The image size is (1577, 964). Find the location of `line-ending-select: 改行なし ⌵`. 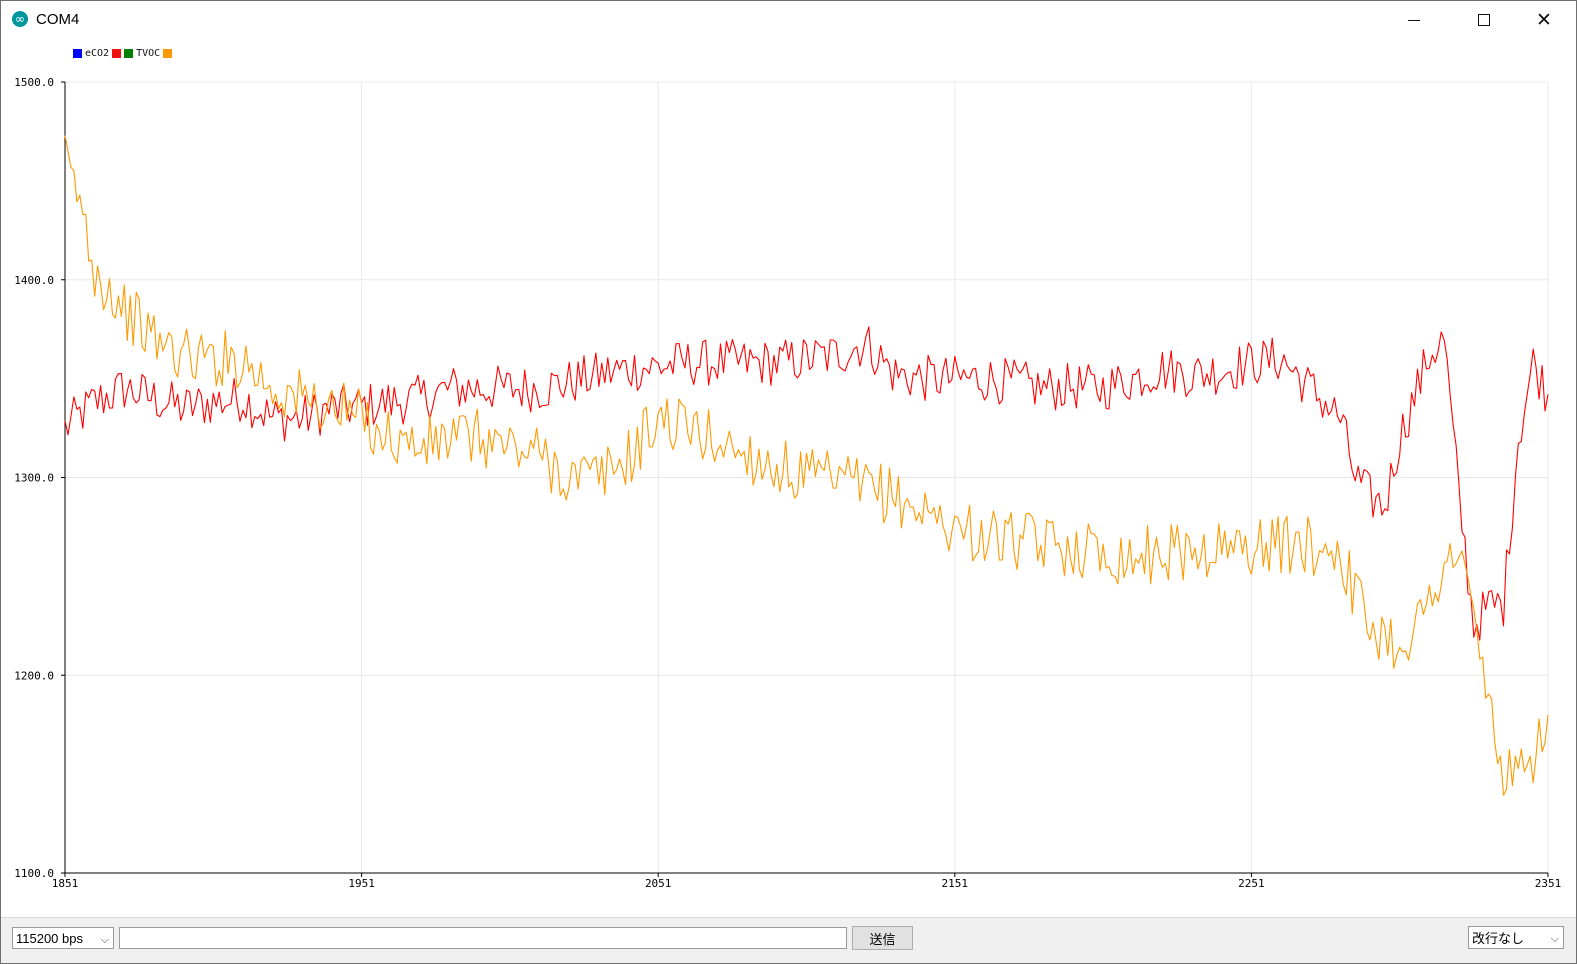

line-ending-select: 改行なし ⌵ is located at coordinates (1516, 937).